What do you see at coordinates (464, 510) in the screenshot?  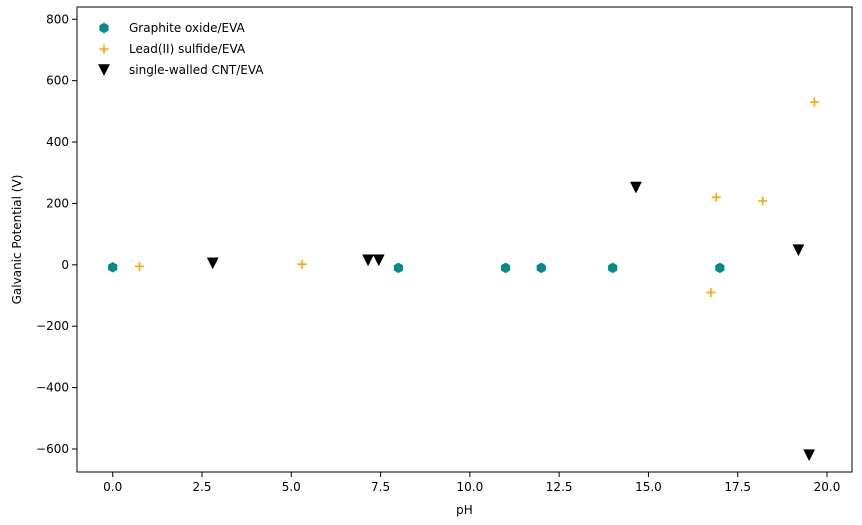 I see `x-axis-label: pH` at bounding box center [464, 510].